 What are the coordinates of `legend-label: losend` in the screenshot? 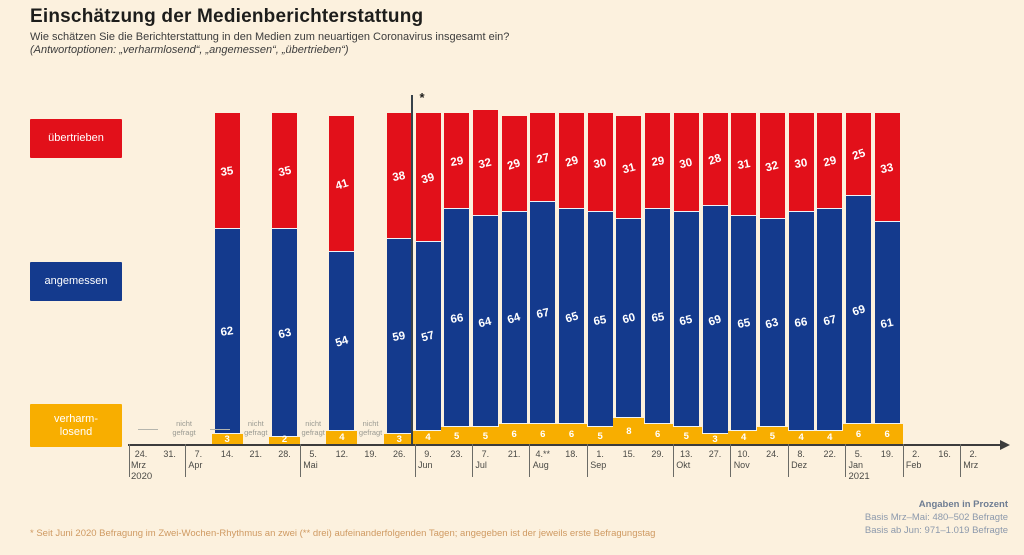 It's located at (76, 431).